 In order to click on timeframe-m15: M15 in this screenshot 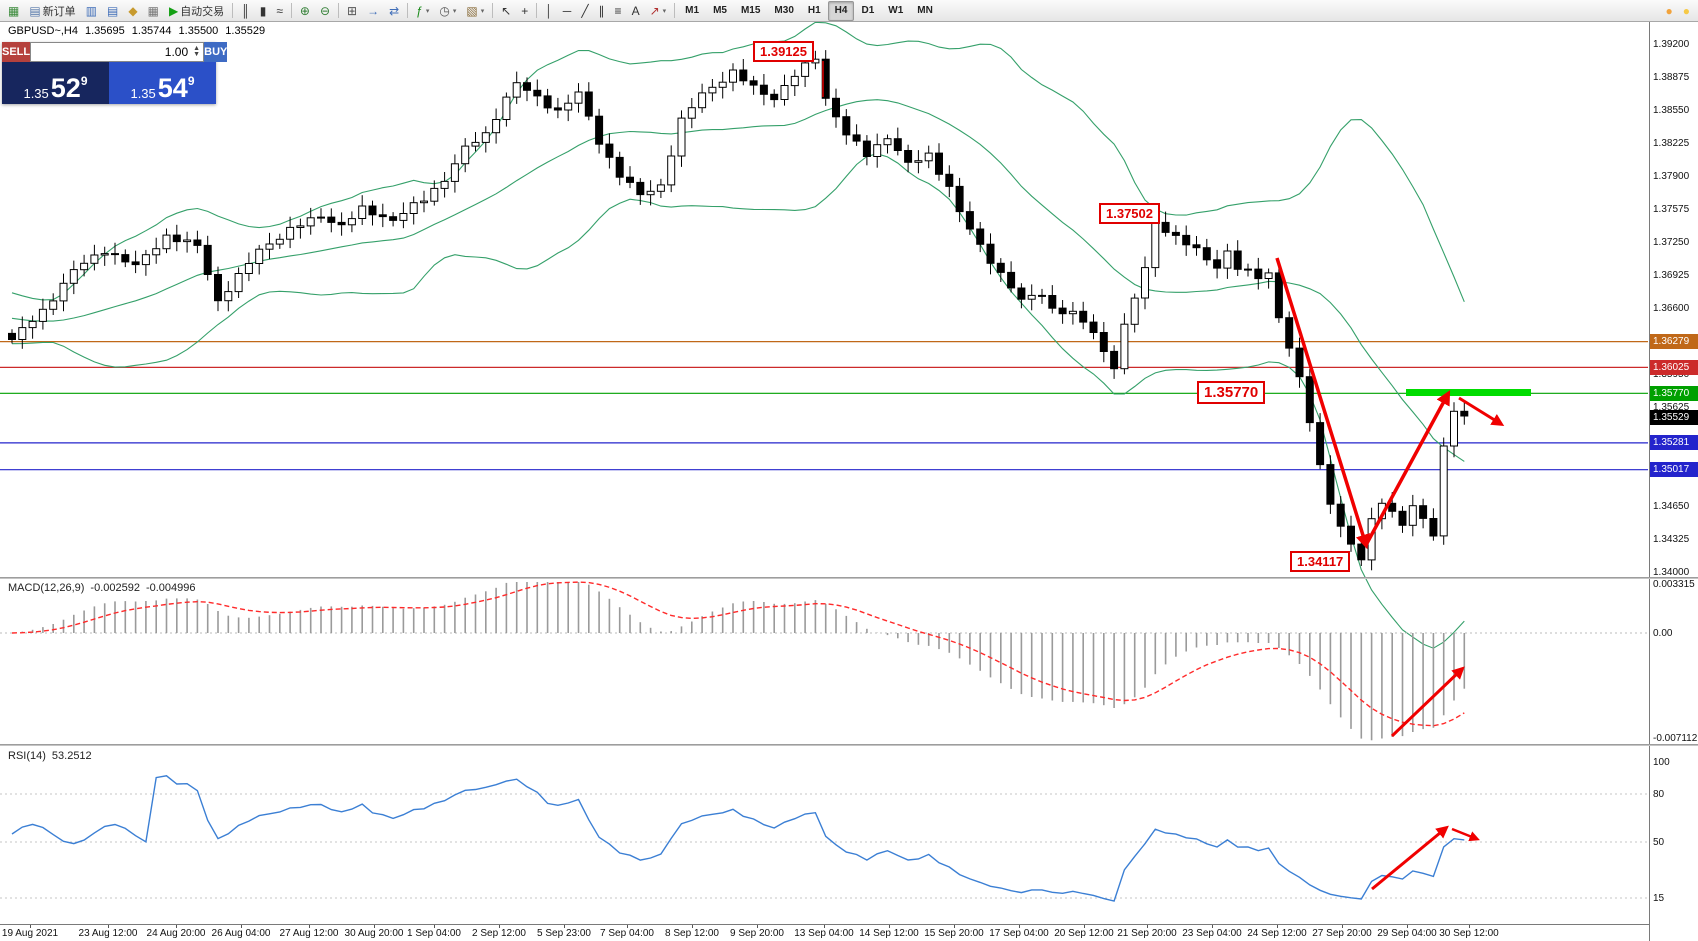, I will do `click(750, 10)`.